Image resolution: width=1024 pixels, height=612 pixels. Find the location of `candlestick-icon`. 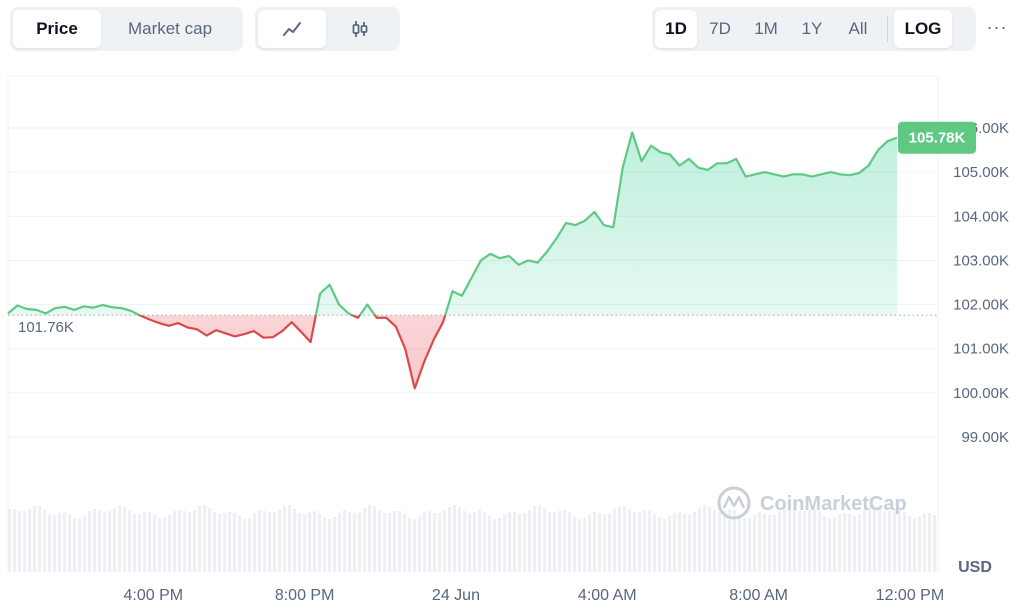

candlestick-icon is located at coordinates (360, 29).